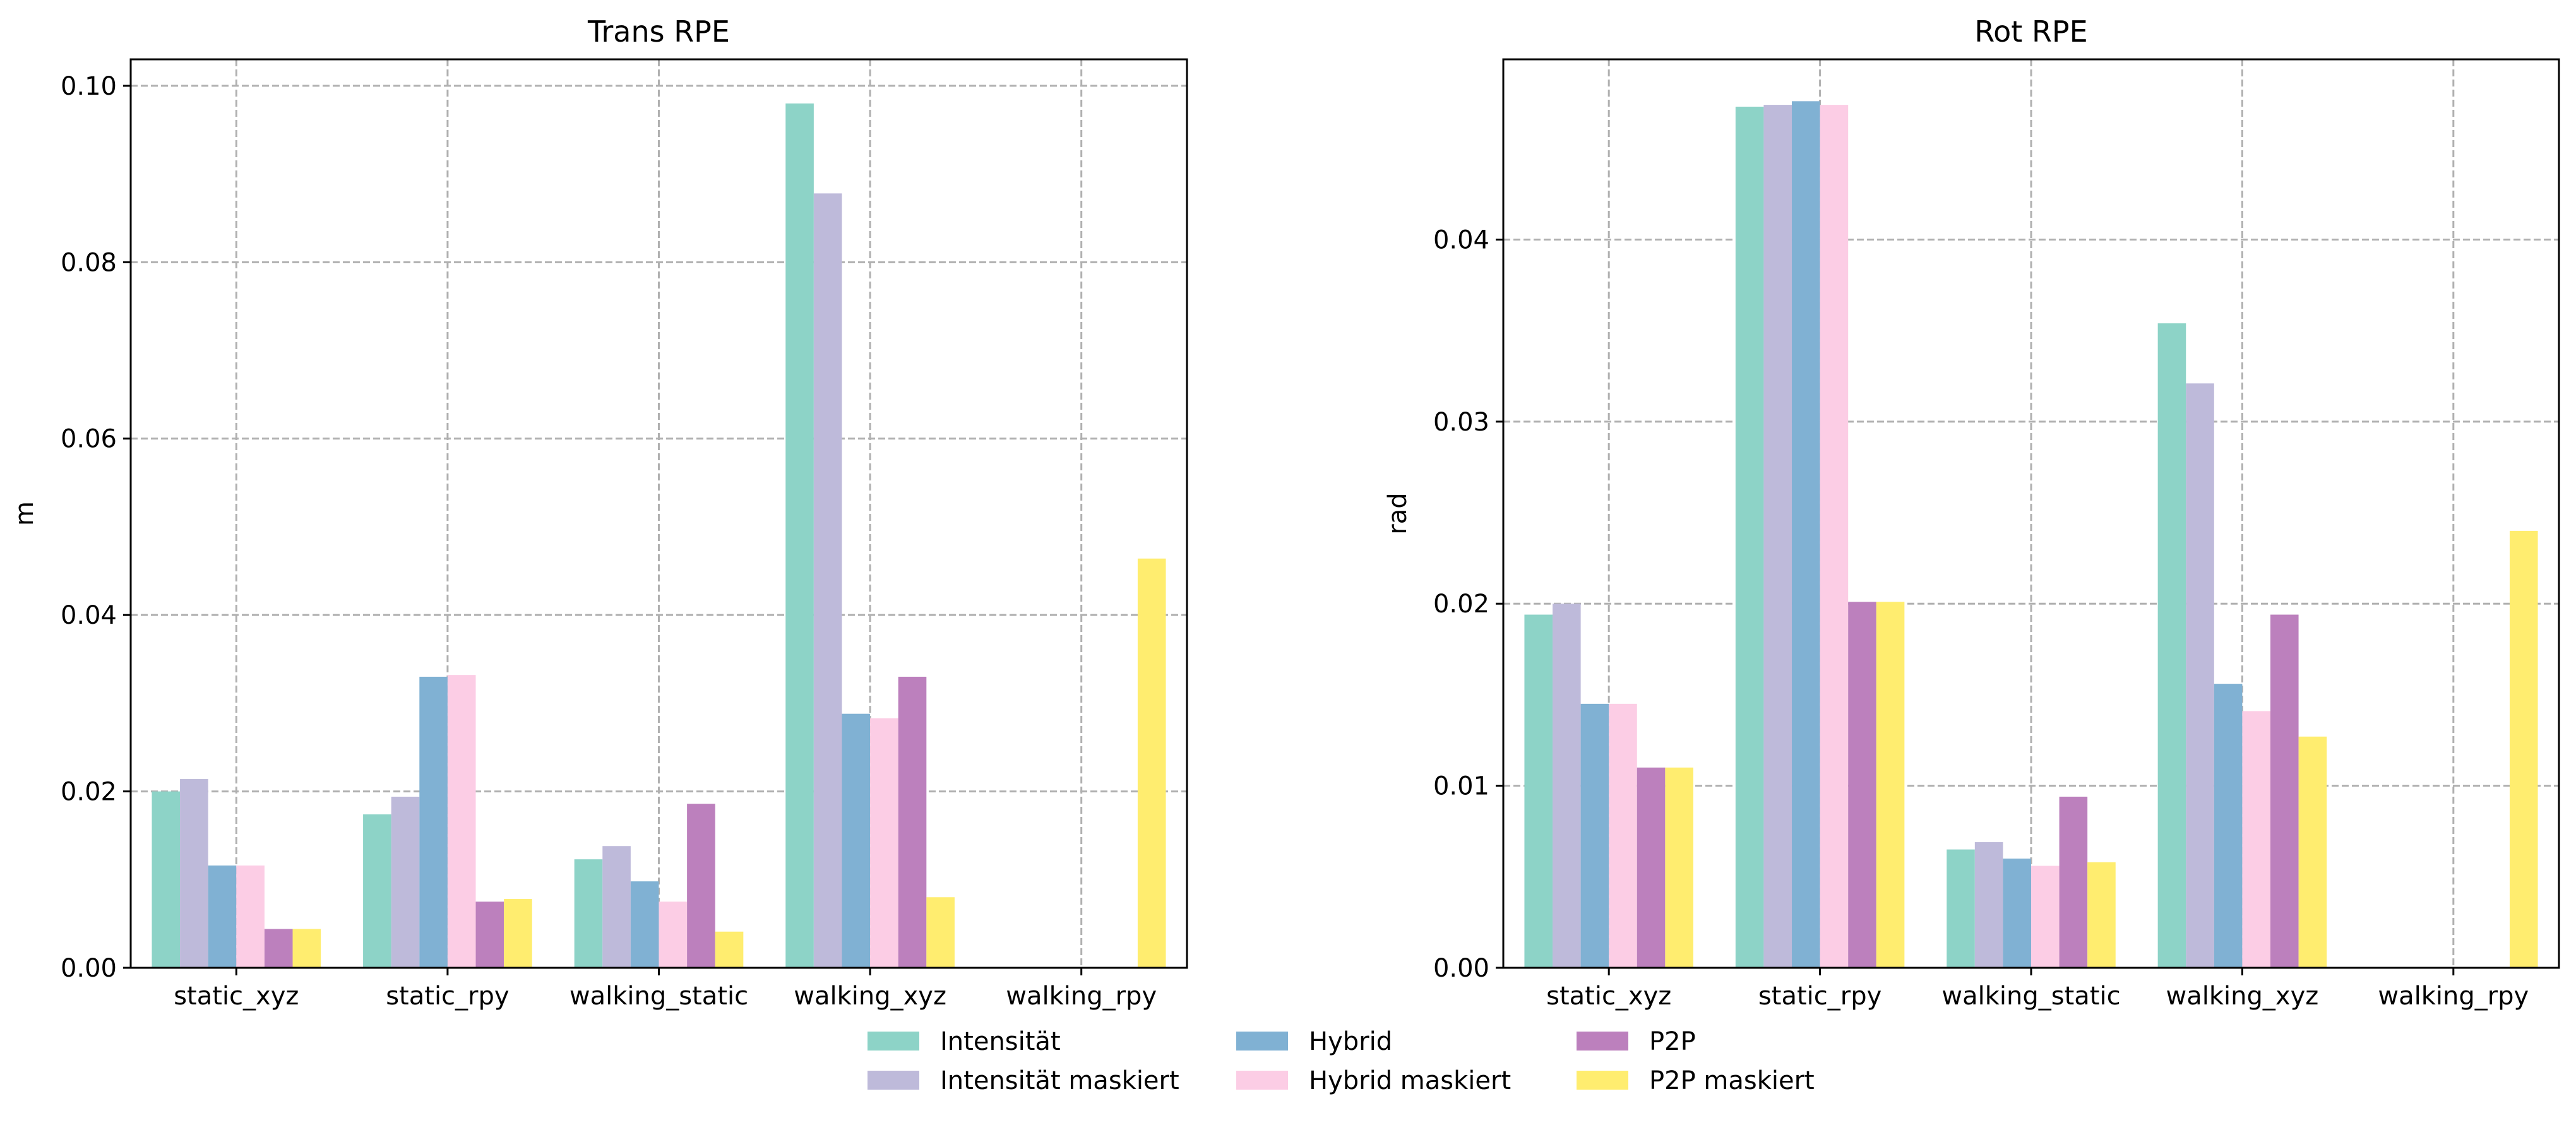 The width and height of the screenshot is (2576, 1125). Describe the element at coordinates (1672, 1041) in the screenshot. I see `legend-label: P2P` at that location.